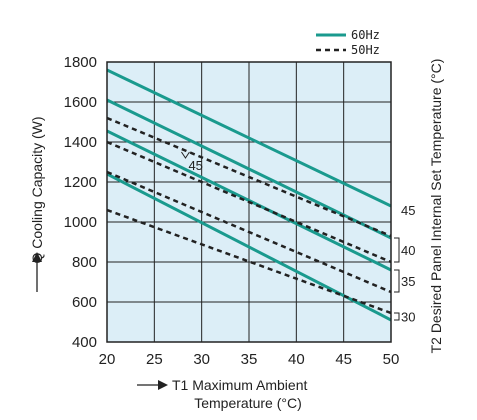  I want to click on annotation-label: 45, so click(195, 165).